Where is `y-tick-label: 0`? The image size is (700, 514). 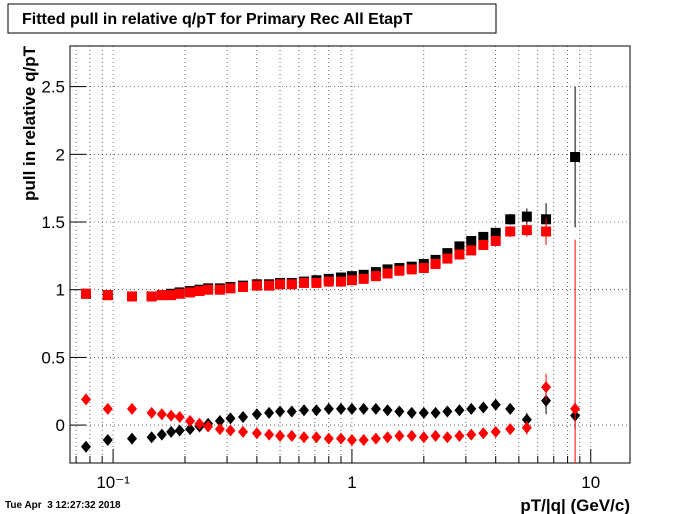
y-tick-label: 0 is located at coordinates (60, 425).